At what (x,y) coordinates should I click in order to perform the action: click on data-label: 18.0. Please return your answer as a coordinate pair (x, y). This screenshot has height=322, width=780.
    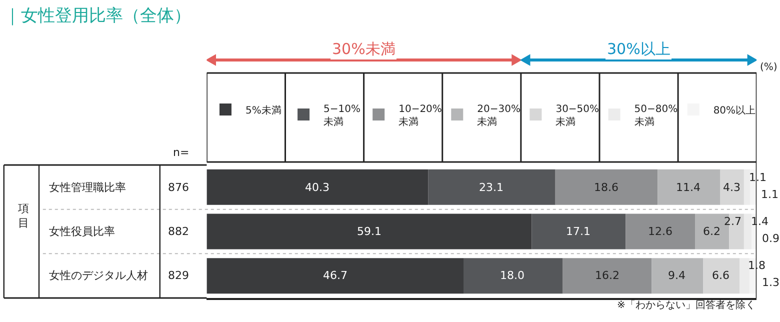
    Looking at the image, I should click on (512, 275).